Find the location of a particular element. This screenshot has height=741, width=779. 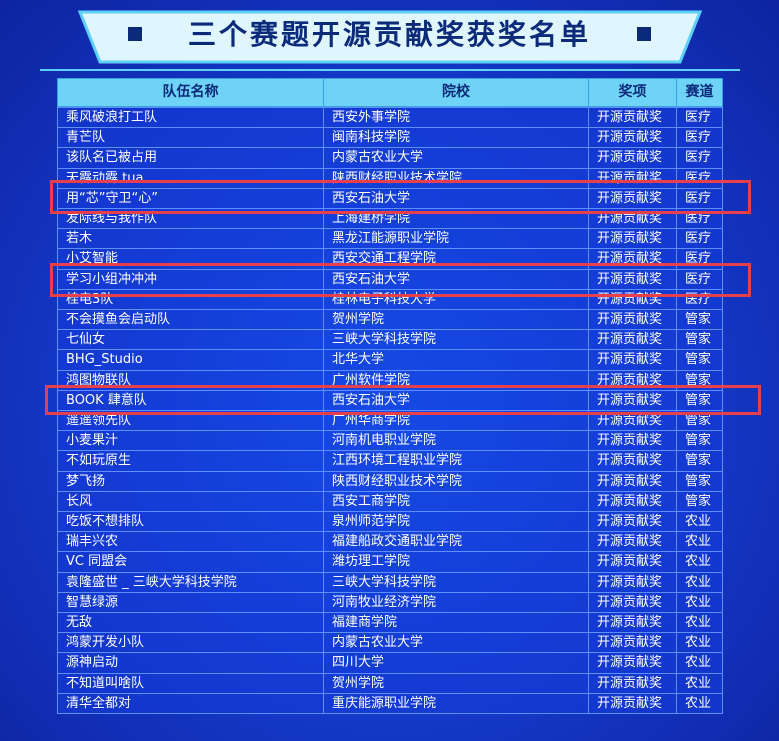

table-cell: 长风 is located at coordinates (190, 501).